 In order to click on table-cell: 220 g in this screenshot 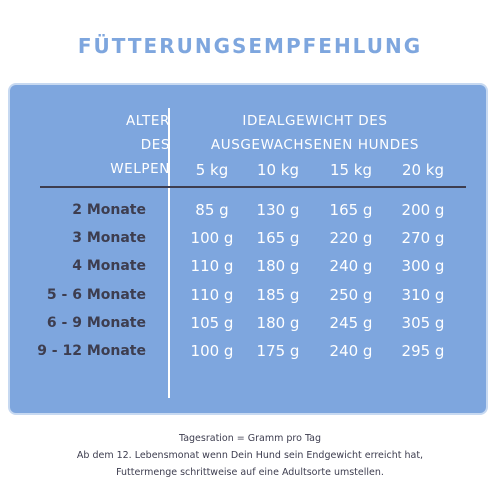, I will do `click(351, 238)`.